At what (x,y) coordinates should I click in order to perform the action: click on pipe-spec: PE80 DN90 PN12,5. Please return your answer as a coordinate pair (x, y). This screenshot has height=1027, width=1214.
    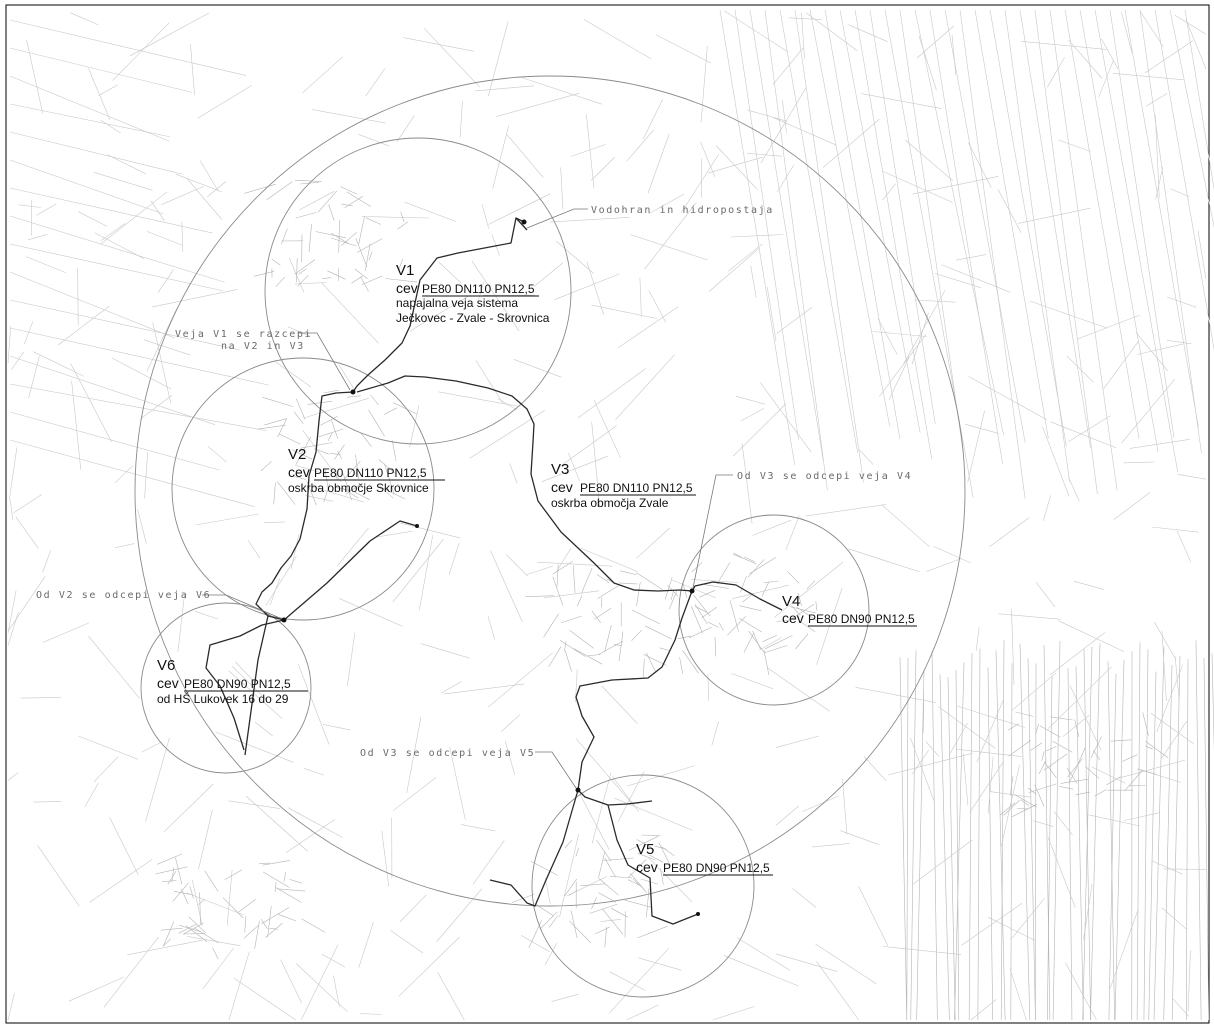
    Looking at the image, I should click on (861, 619).